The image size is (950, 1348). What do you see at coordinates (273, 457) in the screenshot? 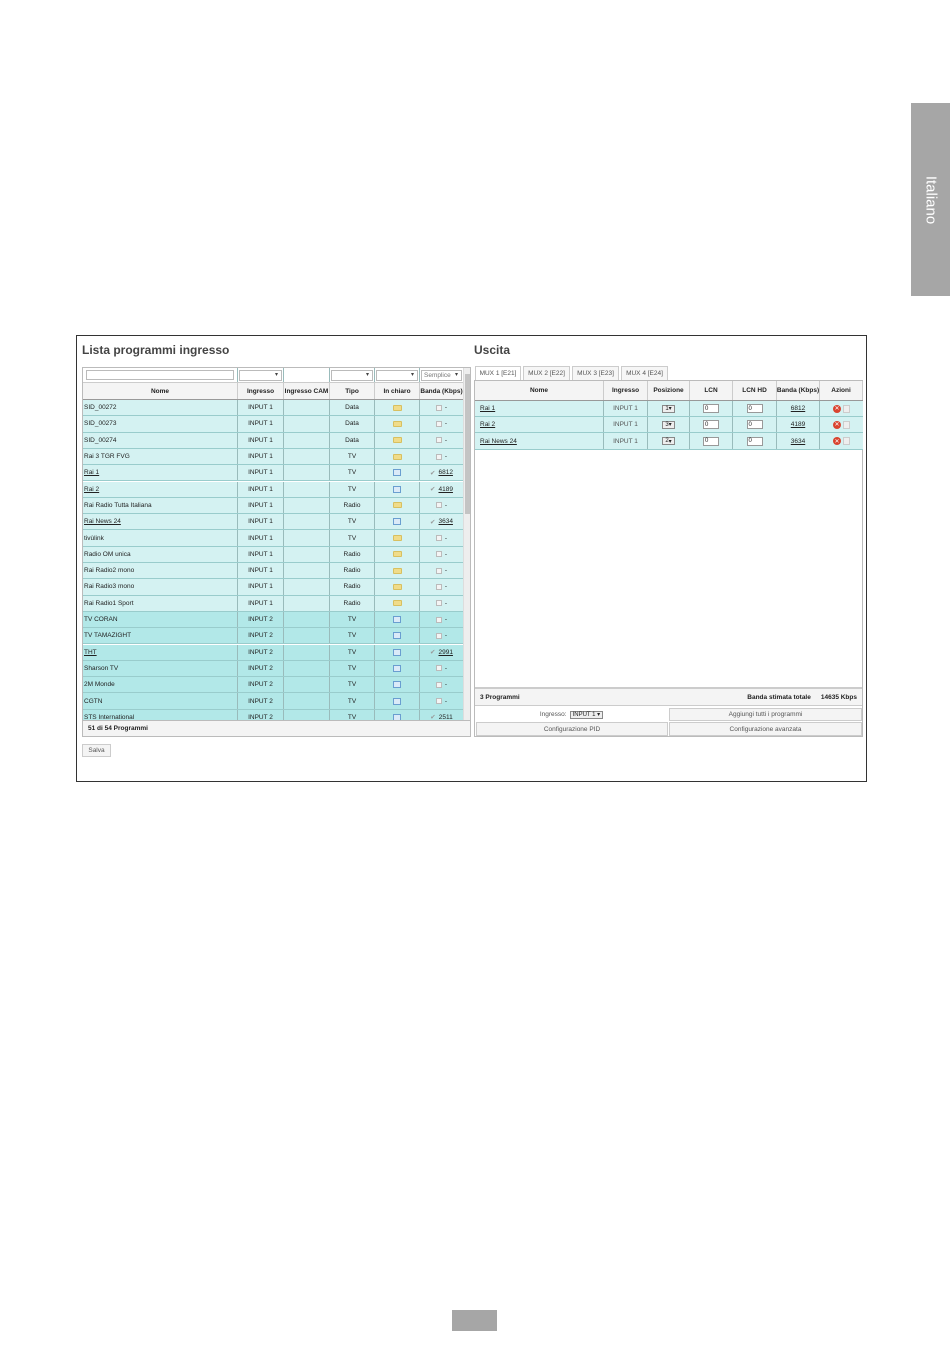
I see `table-row: Rai 3 TGR FVG INPUT 1 TV -` at bounding box center [273, 457].